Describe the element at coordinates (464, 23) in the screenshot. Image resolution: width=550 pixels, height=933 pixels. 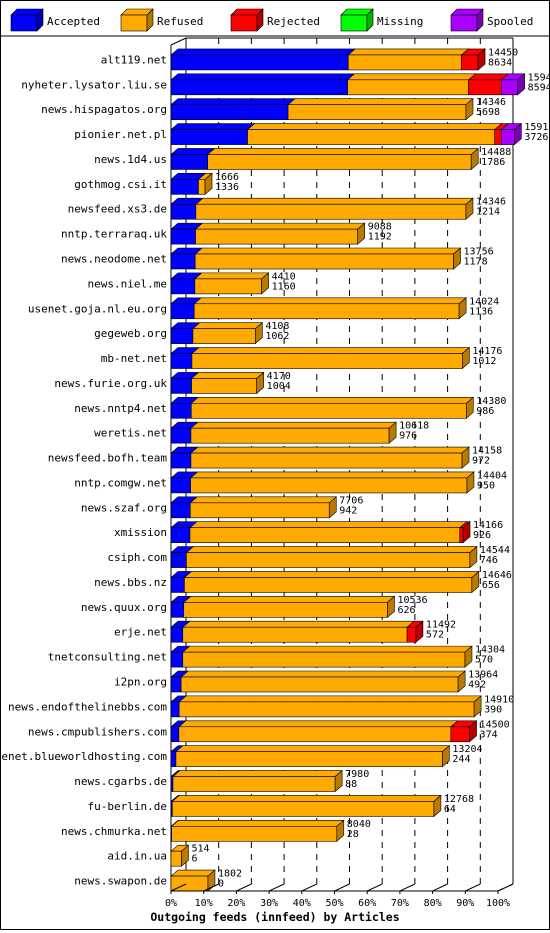
I see `legend-swatch` at that location.